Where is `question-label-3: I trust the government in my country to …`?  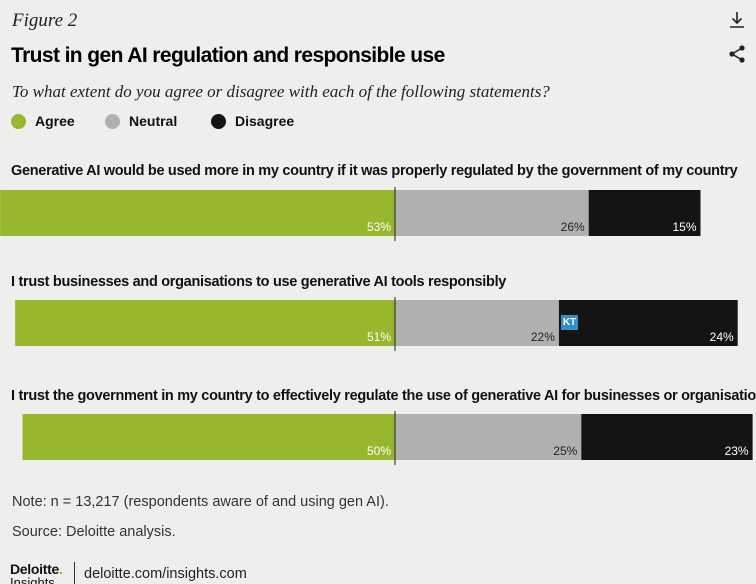 question-label-3: I trust the government in my country to … is located at coordinates (383, 396).